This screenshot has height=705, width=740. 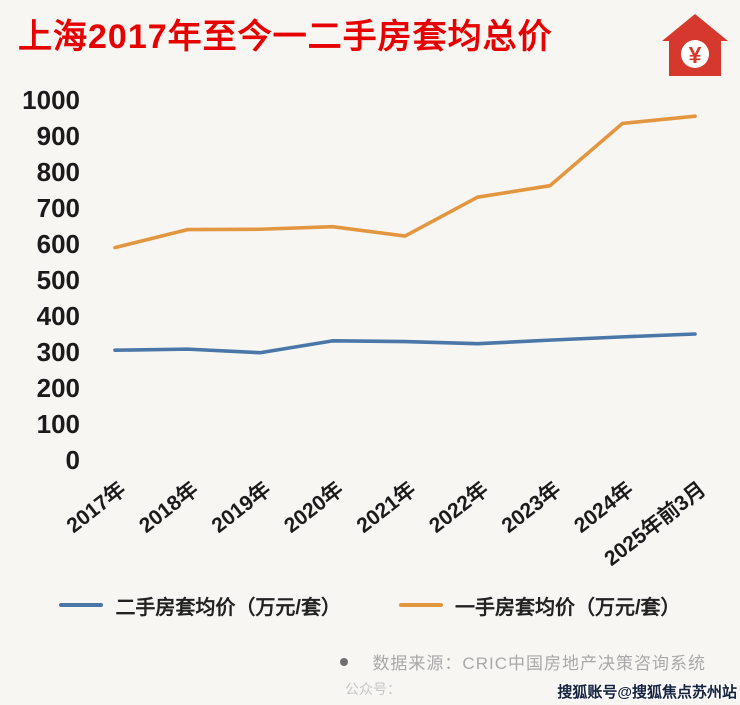 I want to click on legend-line-swatch-secondhand, so click(x=81, y=605).